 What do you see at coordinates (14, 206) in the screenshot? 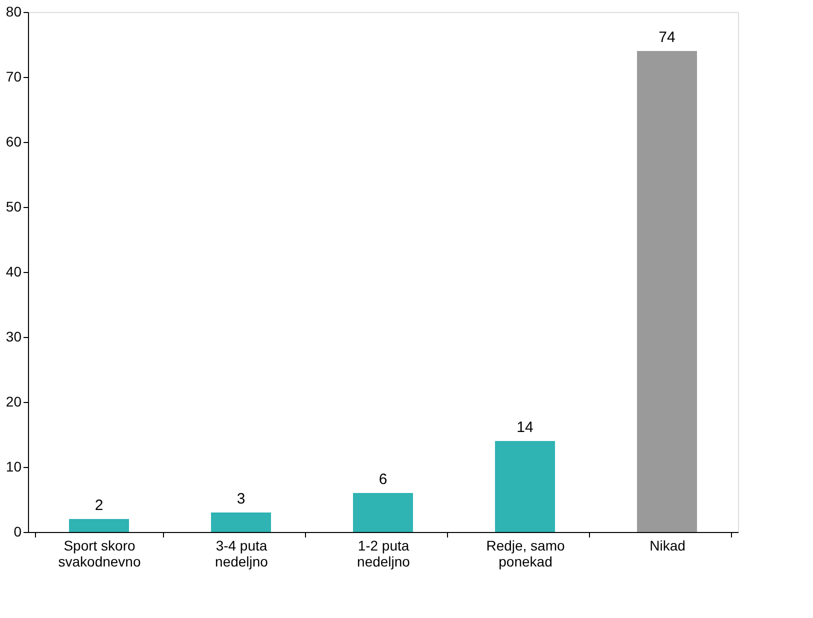
I see `y-tick-label: 50` at bounding box center [14, 206].